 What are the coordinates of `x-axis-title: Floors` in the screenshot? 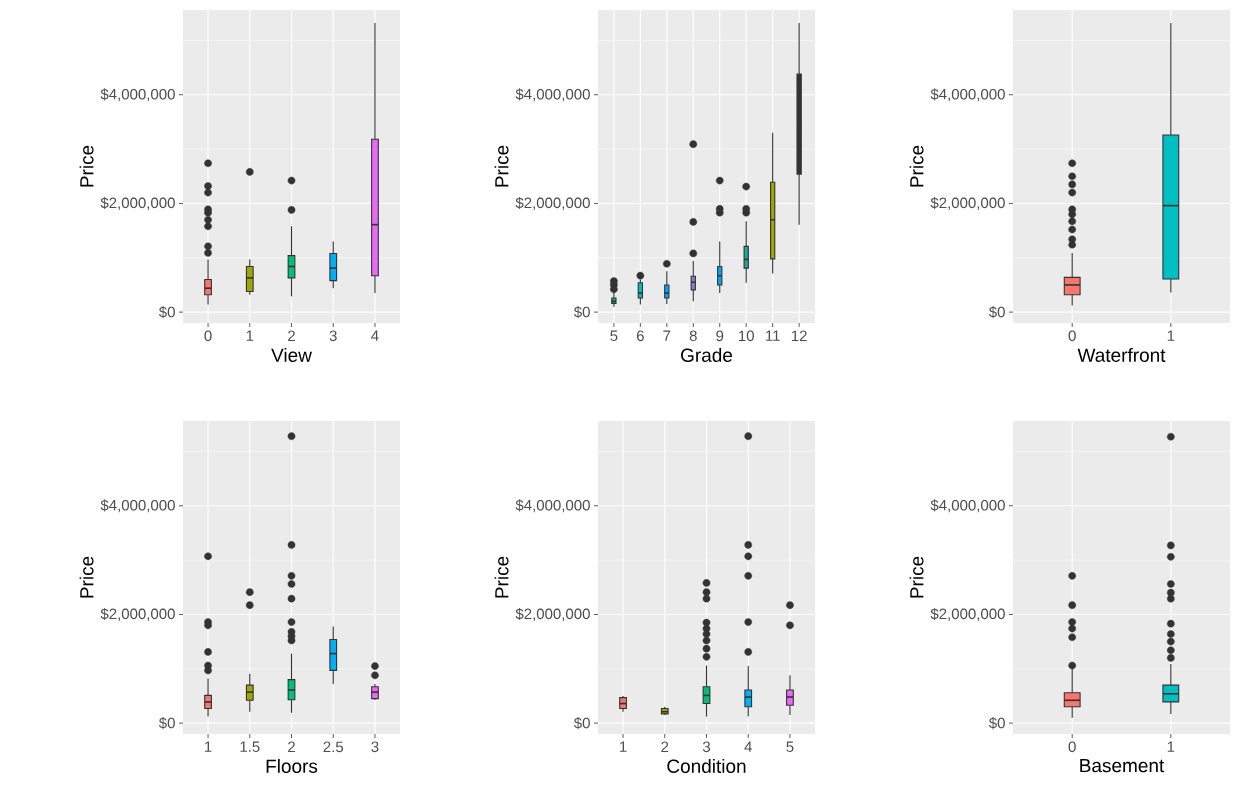 It's located at (292, 766).